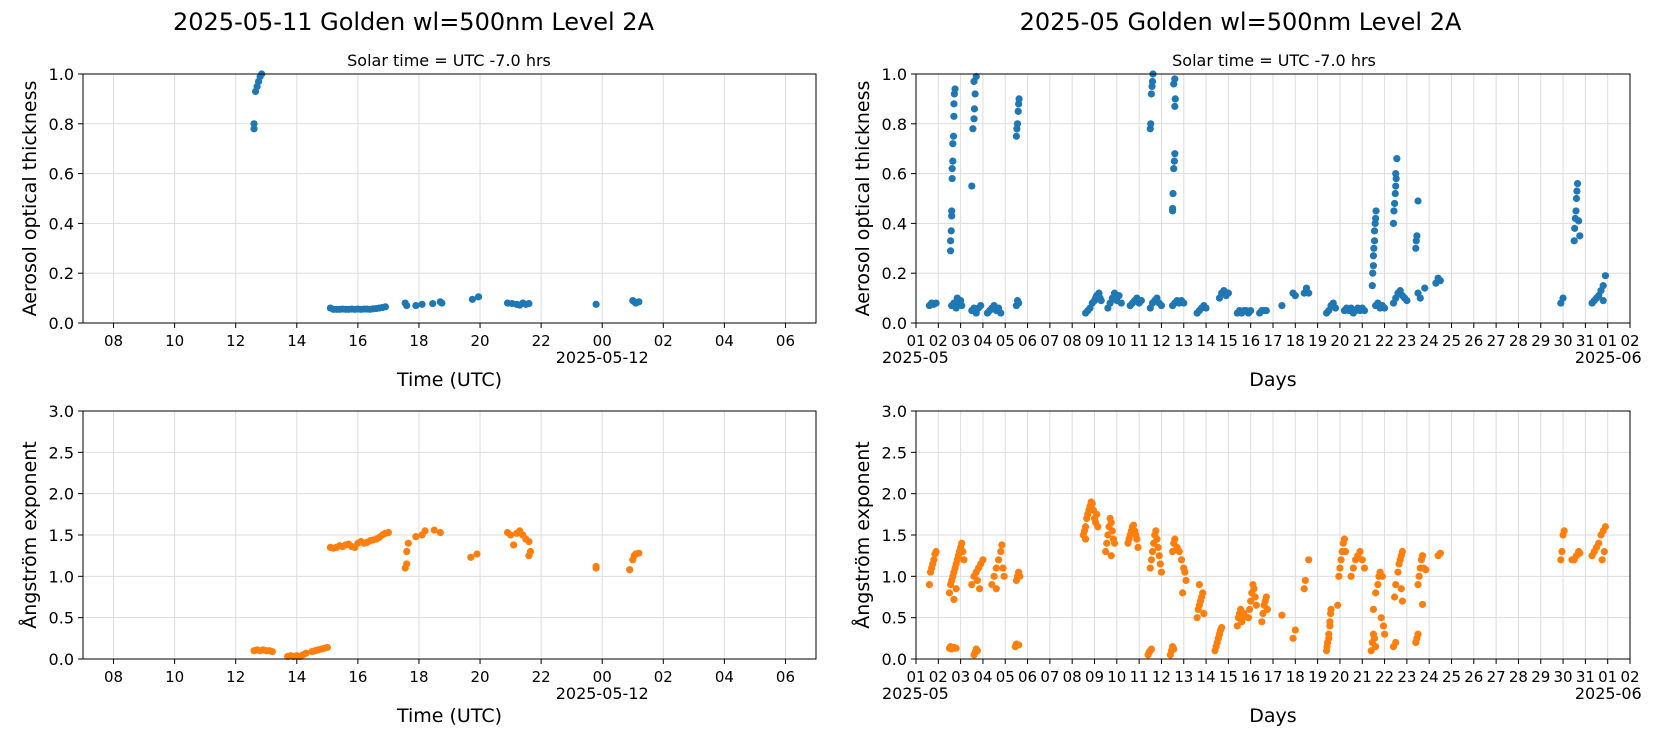 Image resolution: width=1654 pixels, height=737 pixels. What do you see at coordinates (894, 618) in the screenshot?
I see `y-tick-label: 0.5` at bounding box center [894, 618].